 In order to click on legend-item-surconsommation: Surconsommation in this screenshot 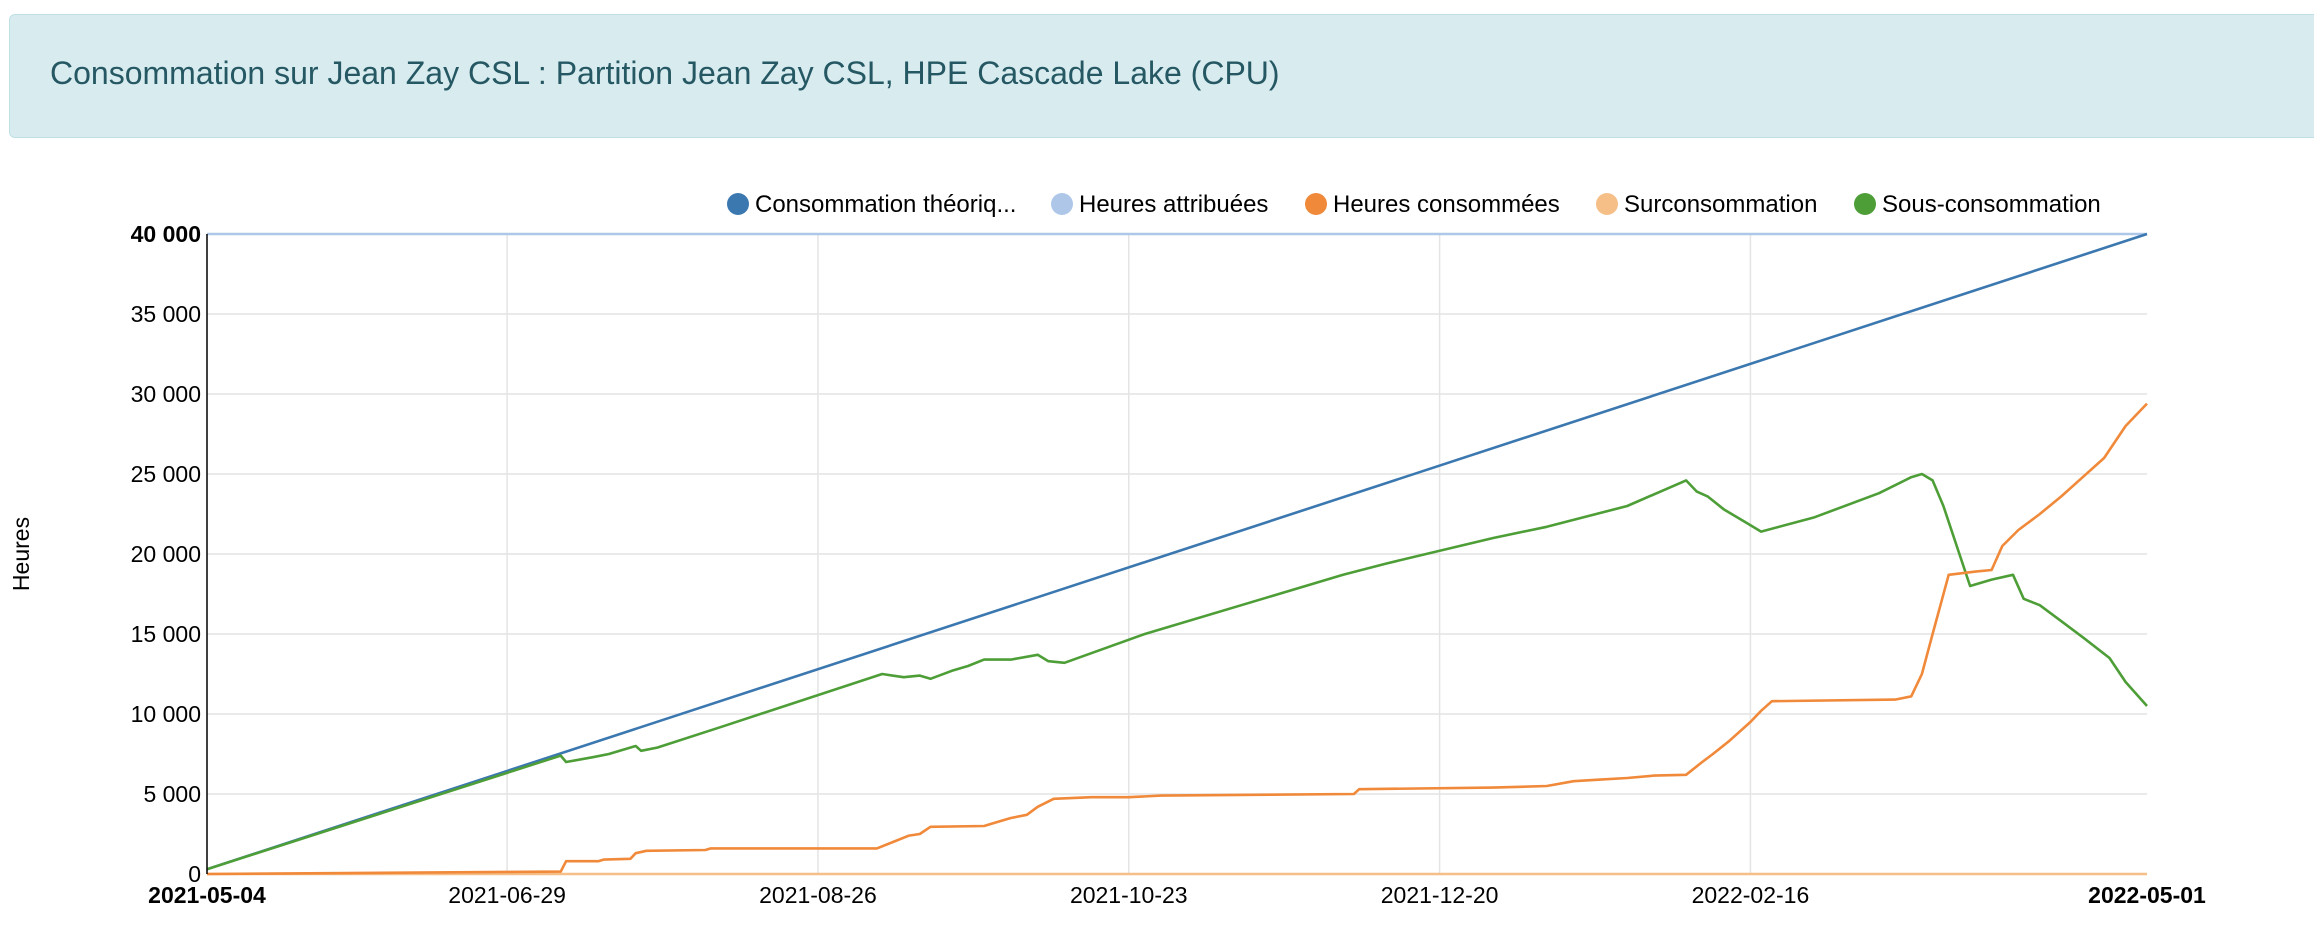, I will do `click(1706, 204)`.